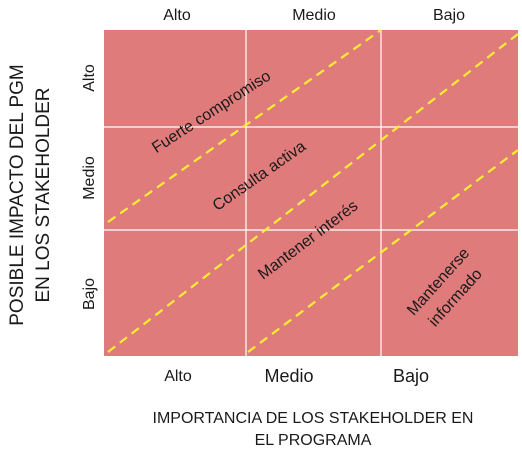 This screenshot has height=455, width=522. Describe the element at coordinates (288, 376) in the screenshot. I see `bottom-label-medio: Medio` at that location.